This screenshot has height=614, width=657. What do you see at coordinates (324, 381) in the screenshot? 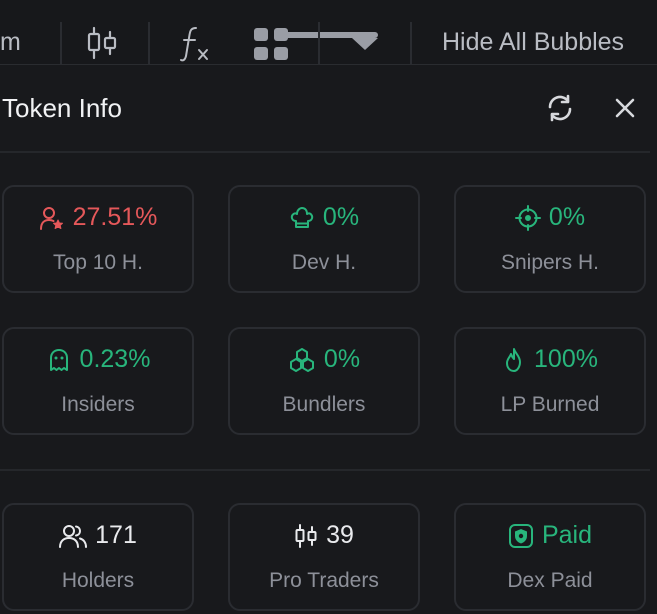
I see `stat-card-bundlers: 0% Bundlers` at bounding box center [324, 381].